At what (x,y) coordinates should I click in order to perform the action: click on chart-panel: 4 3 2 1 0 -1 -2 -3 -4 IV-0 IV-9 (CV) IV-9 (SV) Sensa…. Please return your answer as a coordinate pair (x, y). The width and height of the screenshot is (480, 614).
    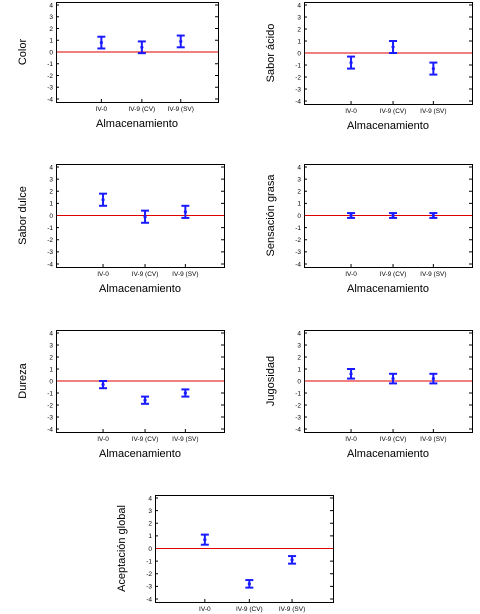
    Looking at the image, I should click on (369, 229).